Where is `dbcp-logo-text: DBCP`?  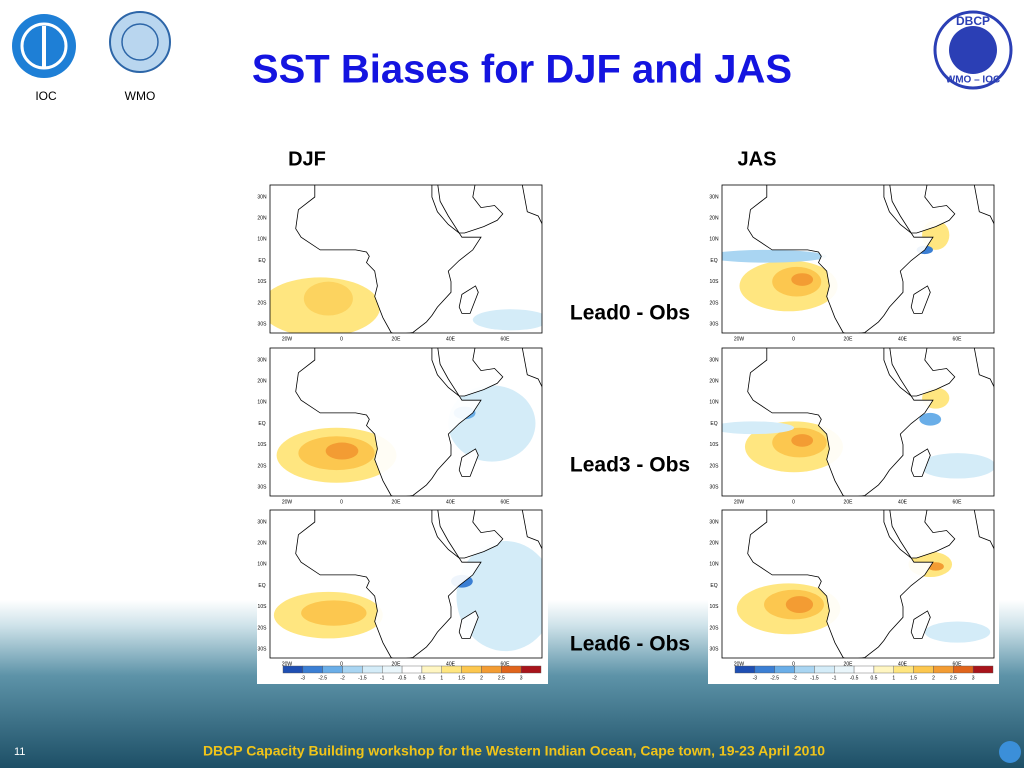 dbcp-logo-text: DBCP is located at coordinates (973, 21).